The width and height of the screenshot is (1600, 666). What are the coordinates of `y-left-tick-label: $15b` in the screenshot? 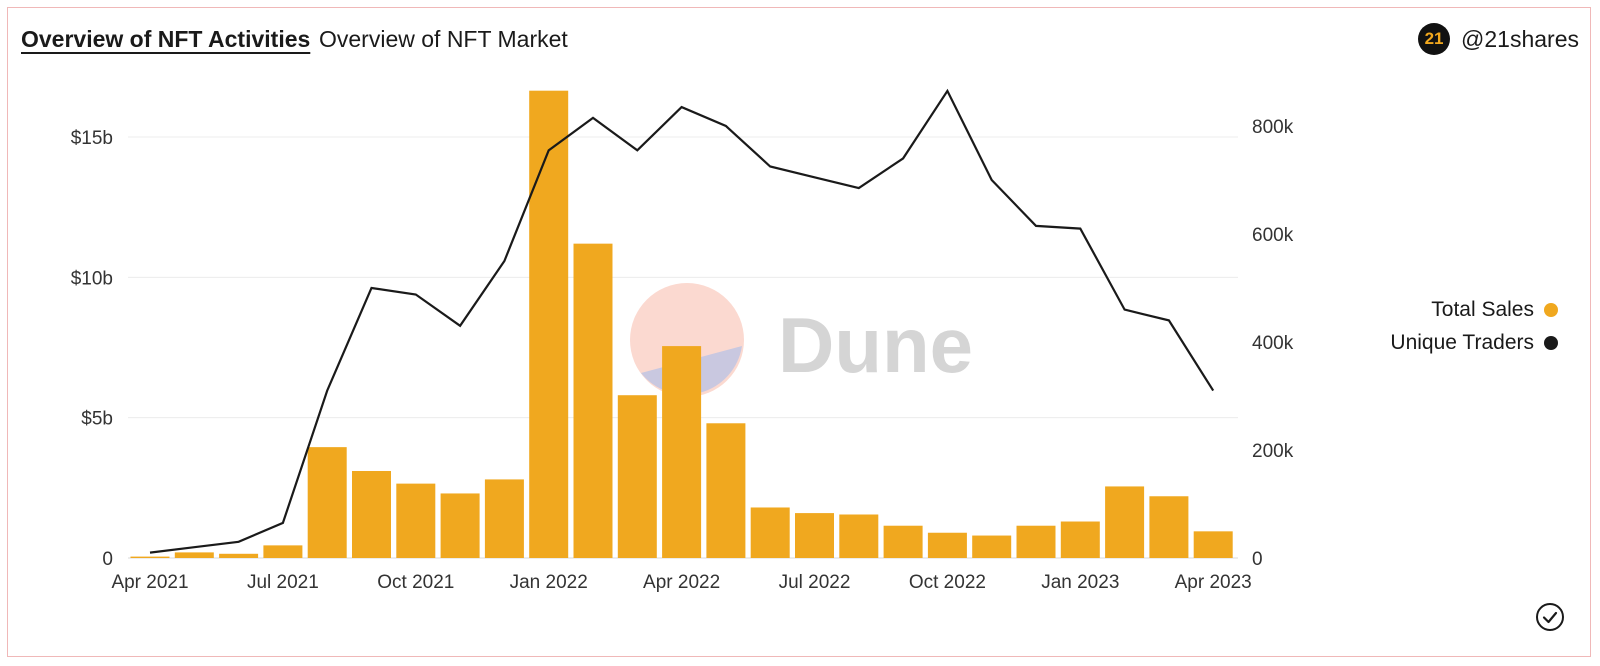 It's located at (92, 138).